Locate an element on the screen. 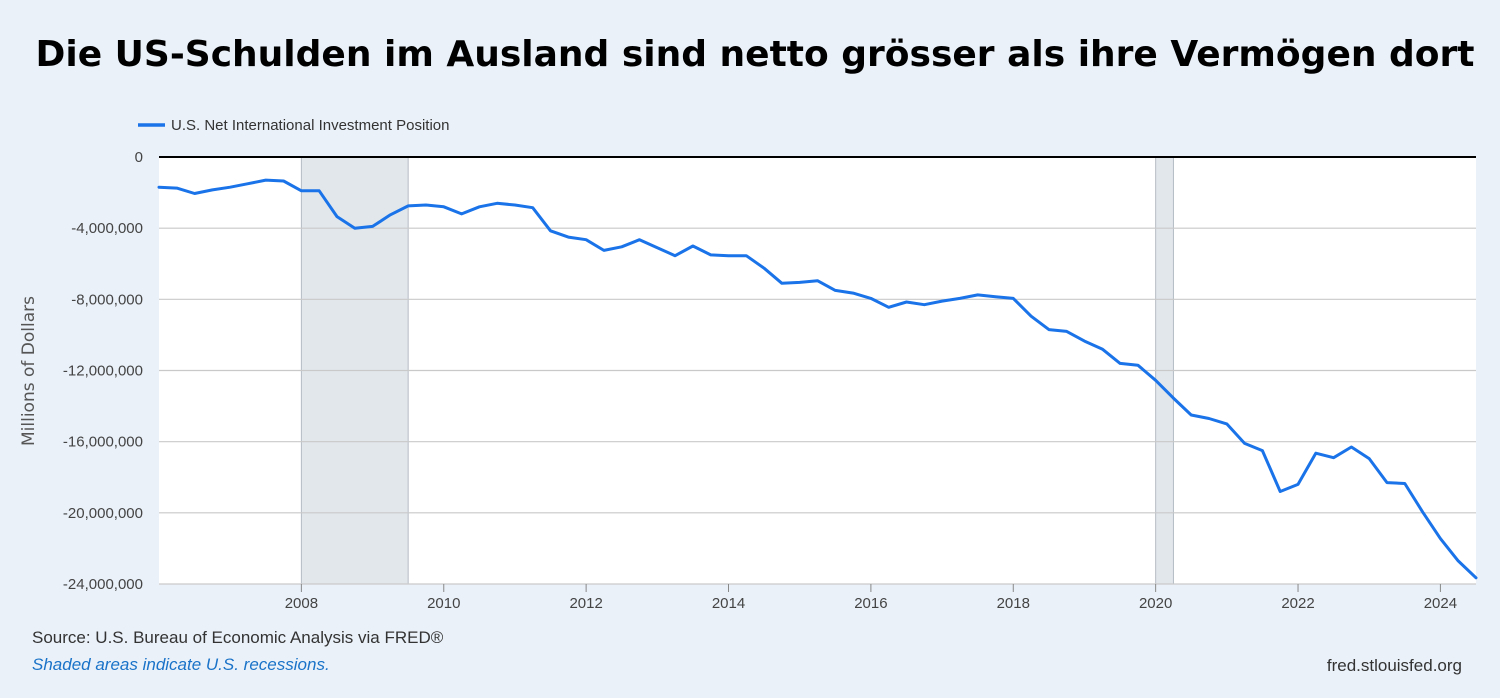 The image size is (1500, 698). x-tick-label: 2008 is located at coordinates (301, 603).